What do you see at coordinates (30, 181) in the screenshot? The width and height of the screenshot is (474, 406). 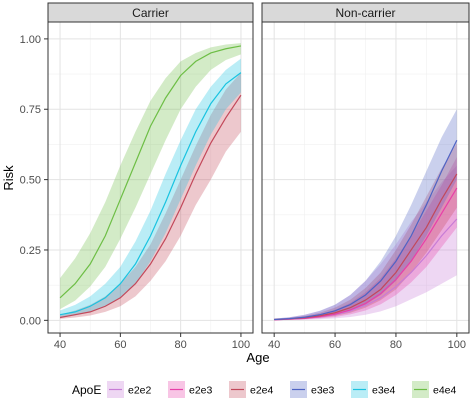 I see `y-tick-label: 0.50` at bounding box center [30, 181].